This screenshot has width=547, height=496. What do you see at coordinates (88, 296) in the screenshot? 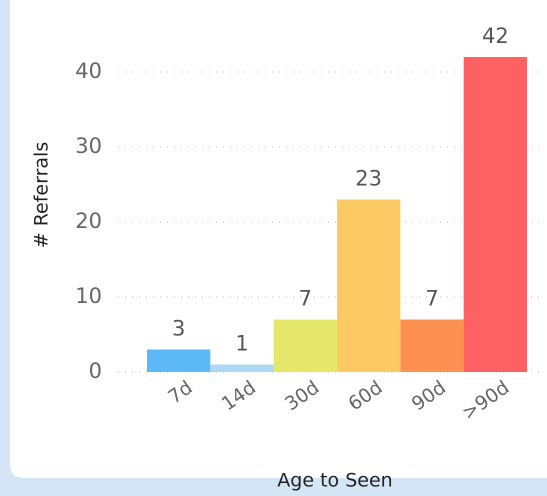
I see `y-tick-label: 10` at bounding box center [88, 296].